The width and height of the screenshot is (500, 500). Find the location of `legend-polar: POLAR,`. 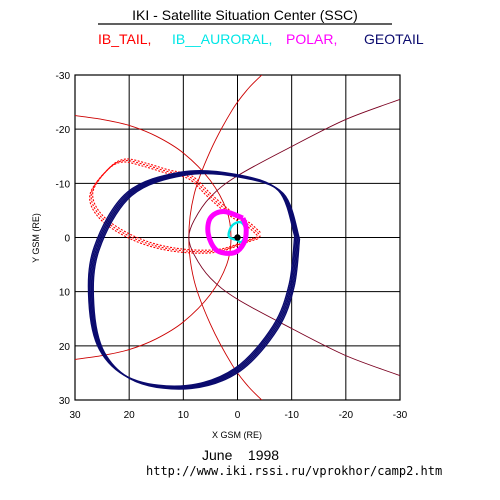

legend-polar: POLAR, is located at coordinates (311, 39).